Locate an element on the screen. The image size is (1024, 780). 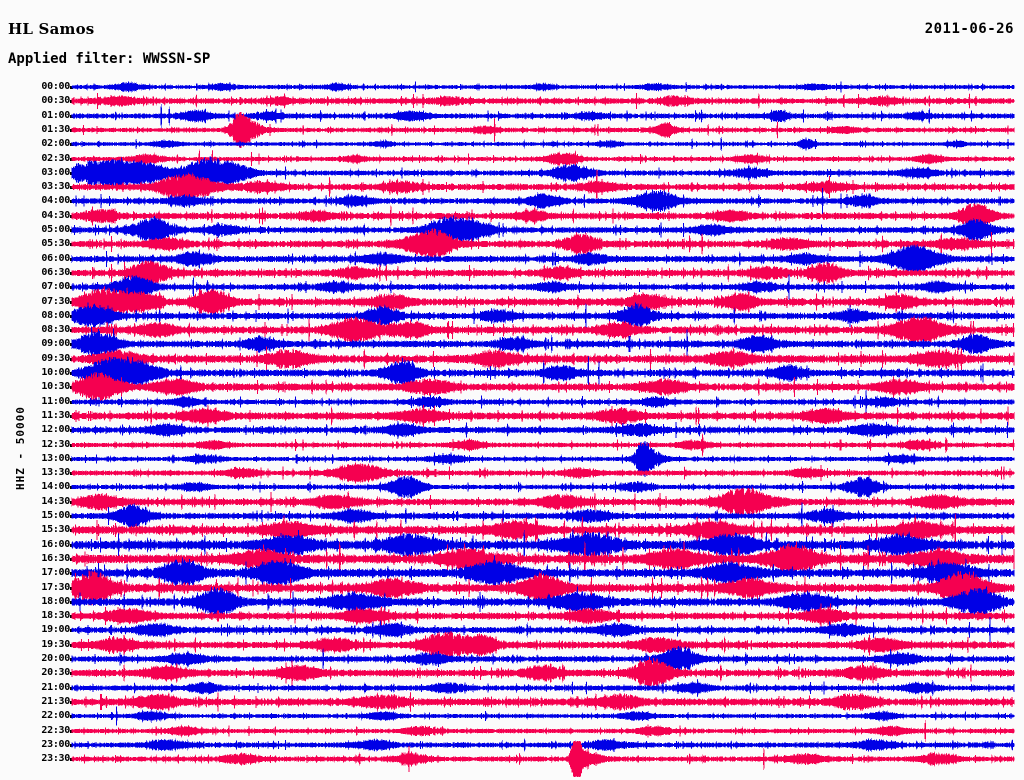
row-time-label: 16:30 is located at coordinates (55, 558).